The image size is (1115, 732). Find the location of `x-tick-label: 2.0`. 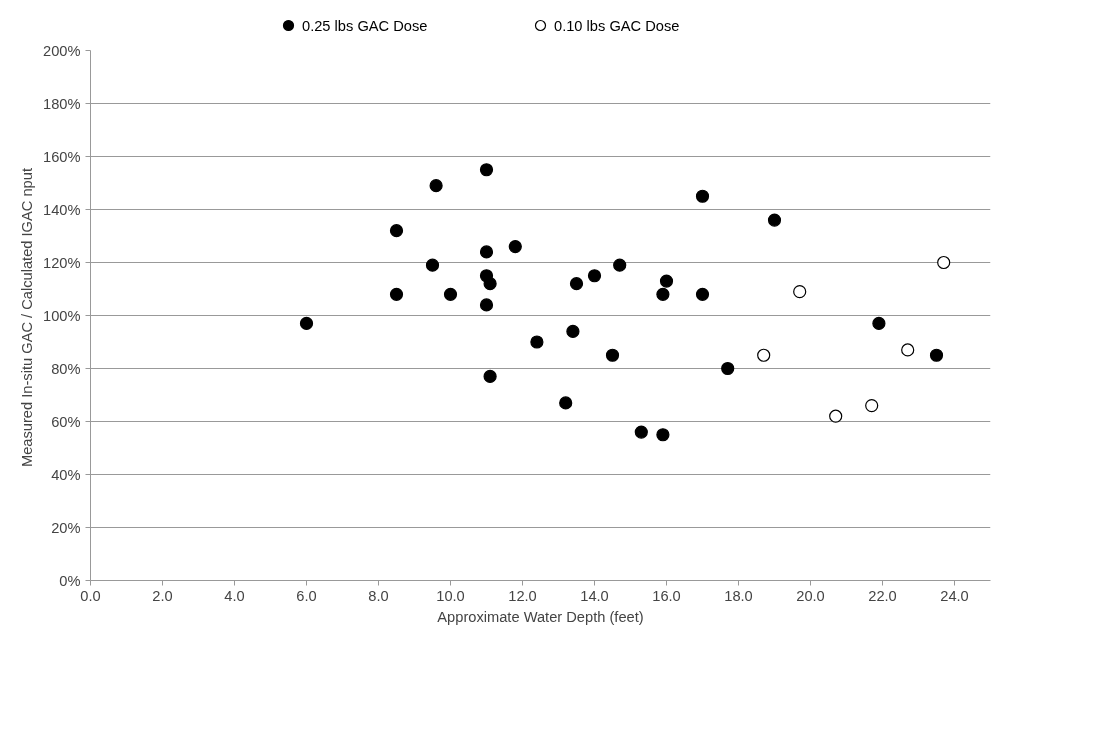

x-tick-label: 2.0 is located at coordinates (162, 595).